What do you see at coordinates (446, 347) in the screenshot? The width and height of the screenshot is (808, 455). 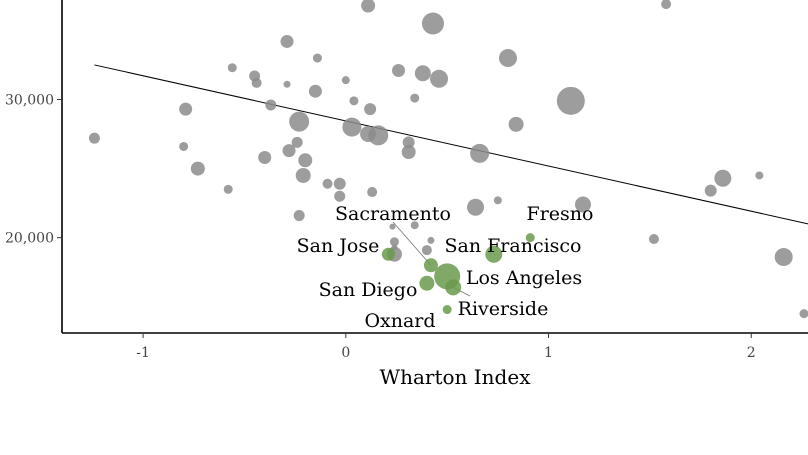 I see `x-axis-ticks: -1 0 1 2` at bounding box center [446, 347].